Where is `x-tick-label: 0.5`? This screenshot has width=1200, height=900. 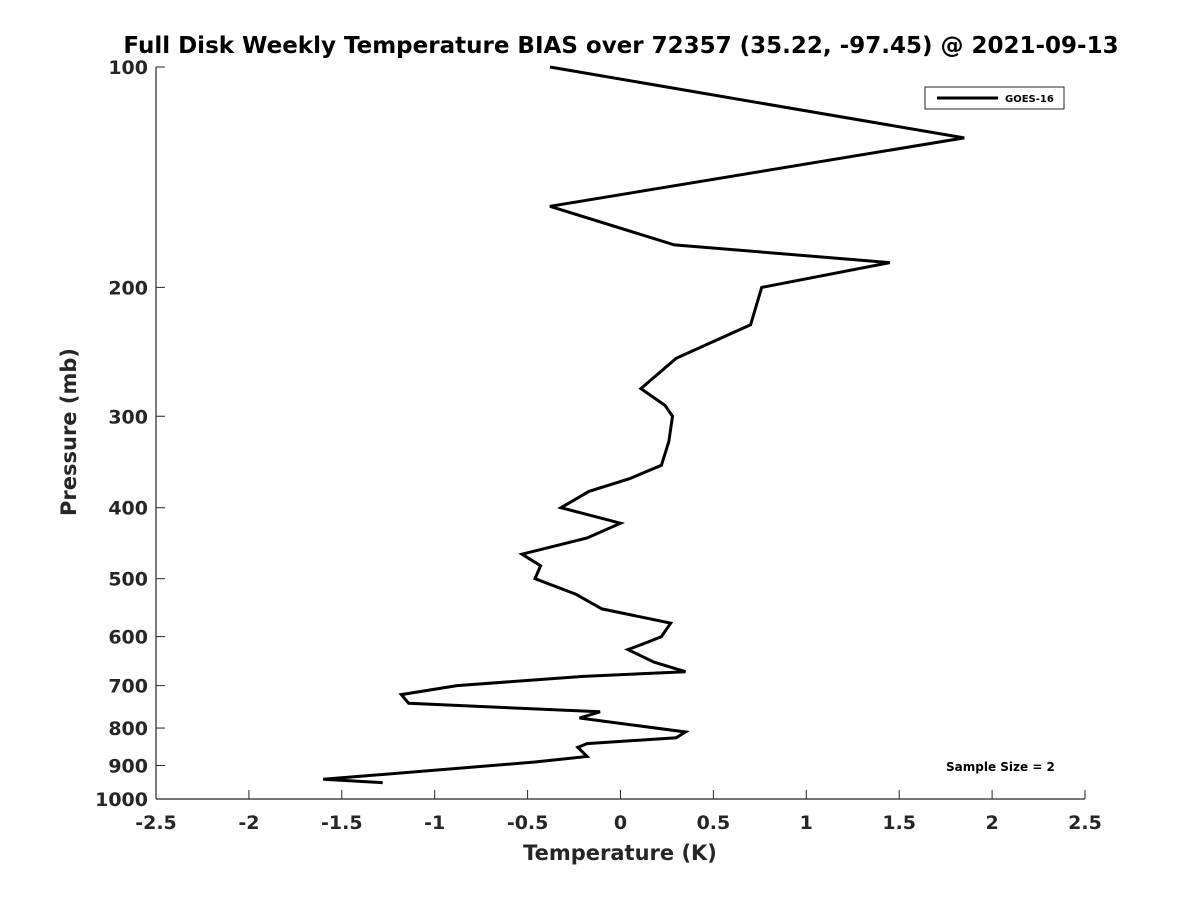 x-tick-label: 0.5 is located at coordinates (714, 823).